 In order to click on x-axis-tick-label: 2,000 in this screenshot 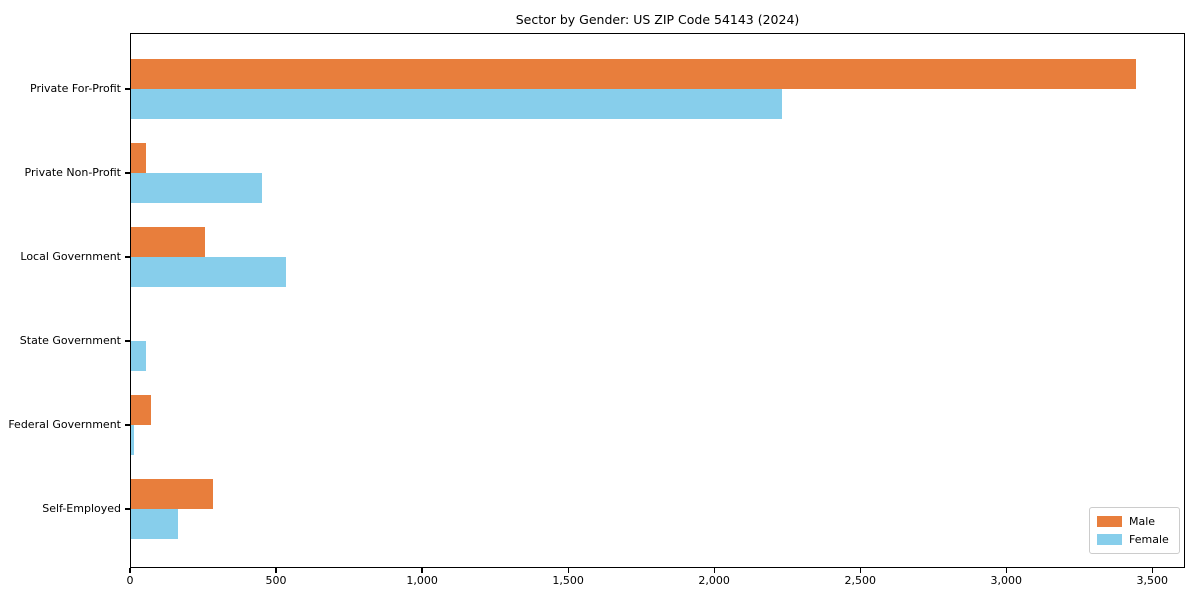, I will do `click(714, 580)`.